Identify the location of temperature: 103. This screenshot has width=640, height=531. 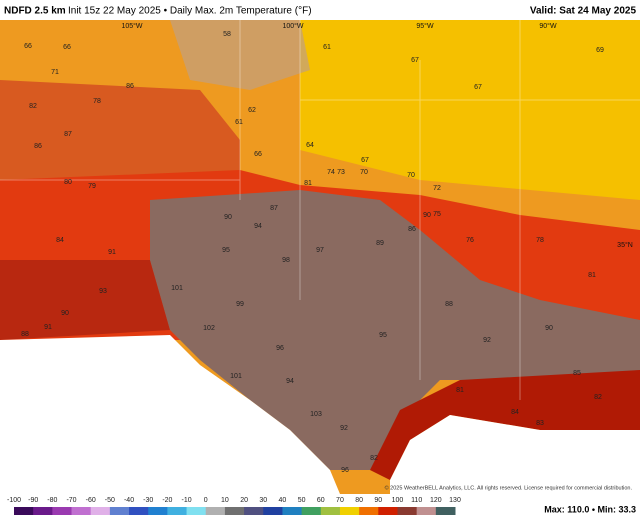
(316, 414).